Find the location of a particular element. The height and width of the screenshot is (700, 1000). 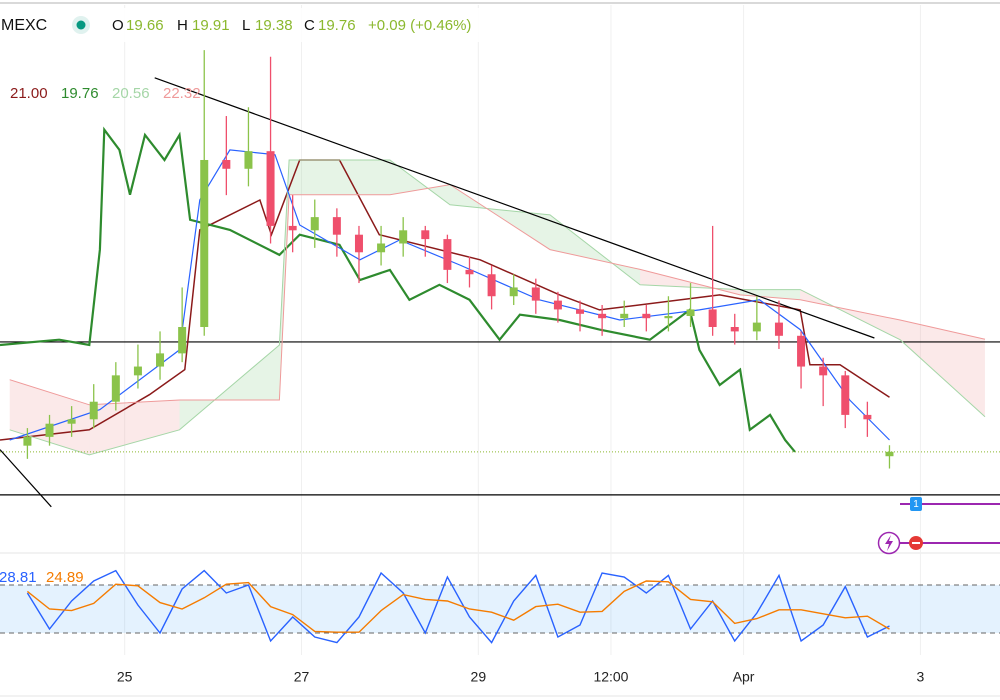

x-tick-label: 3 is located at coordinates (921, 677).